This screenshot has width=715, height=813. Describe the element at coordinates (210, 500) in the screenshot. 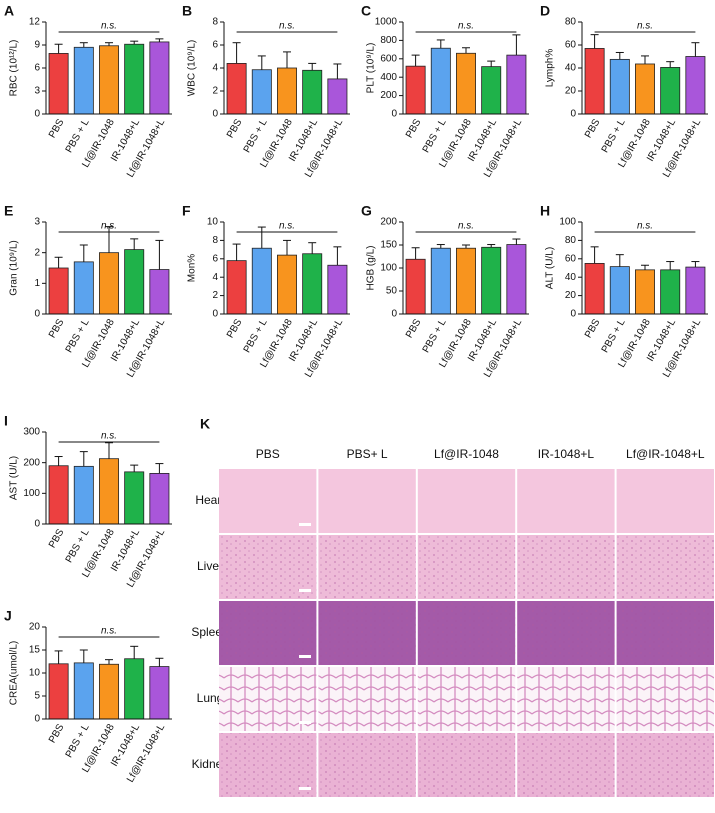

I see `row-label: Heart` at that location.